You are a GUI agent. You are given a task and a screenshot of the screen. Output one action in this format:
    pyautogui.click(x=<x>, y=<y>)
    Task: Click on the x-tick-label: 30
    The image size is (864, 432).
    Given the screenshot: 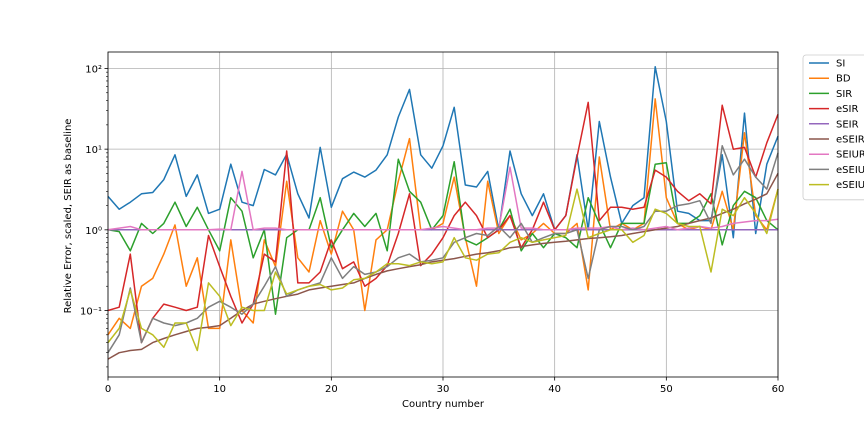 What is the action you would take?
    pyautogui.click(x=443, y=389)
    